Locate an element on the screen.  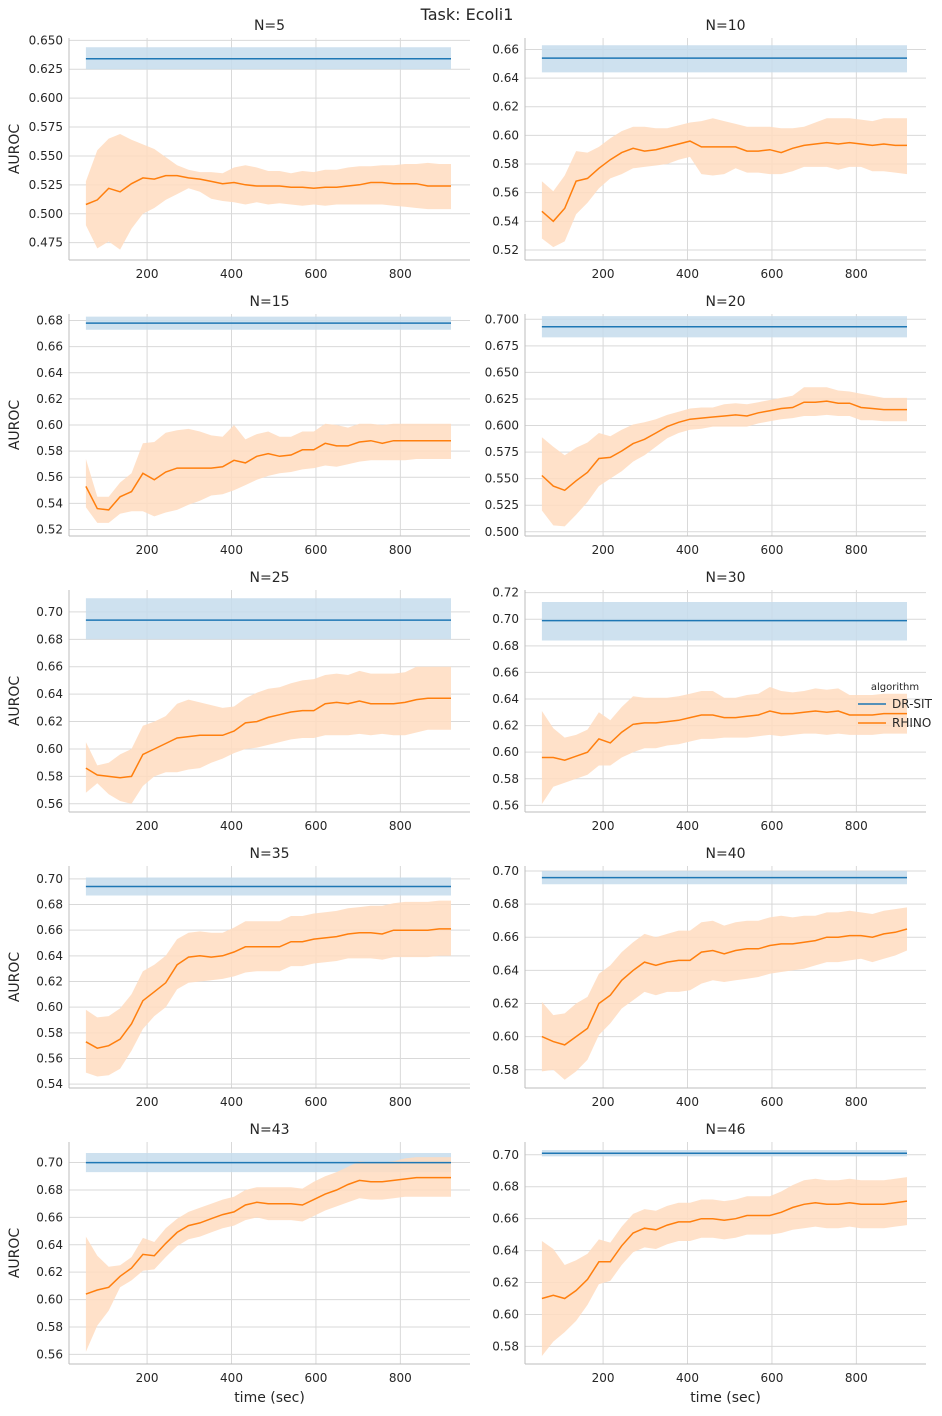
legend-label-rhino: RHINO is located at coordinates (911, 723).